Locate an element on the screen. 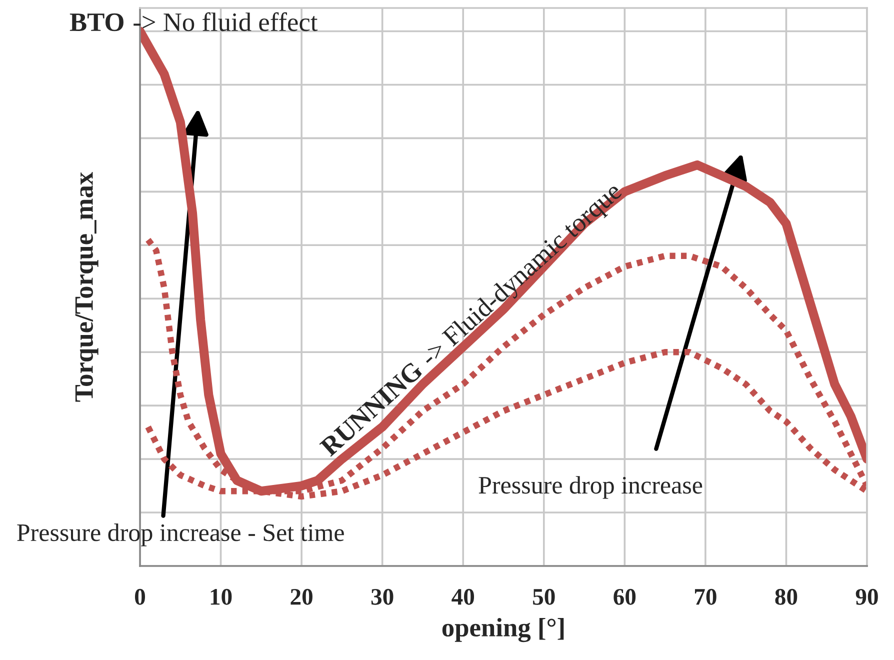 The width and height of the screenshot is (894, 660). x-tick-label: 70 is located at coordinates (705, 596).